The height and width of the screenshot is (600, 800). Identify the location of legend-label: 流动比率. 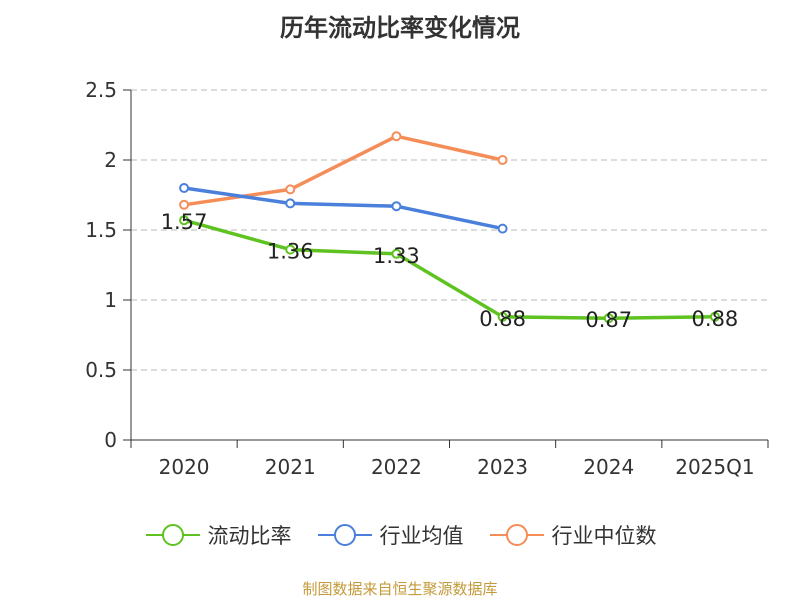
(249, 536).